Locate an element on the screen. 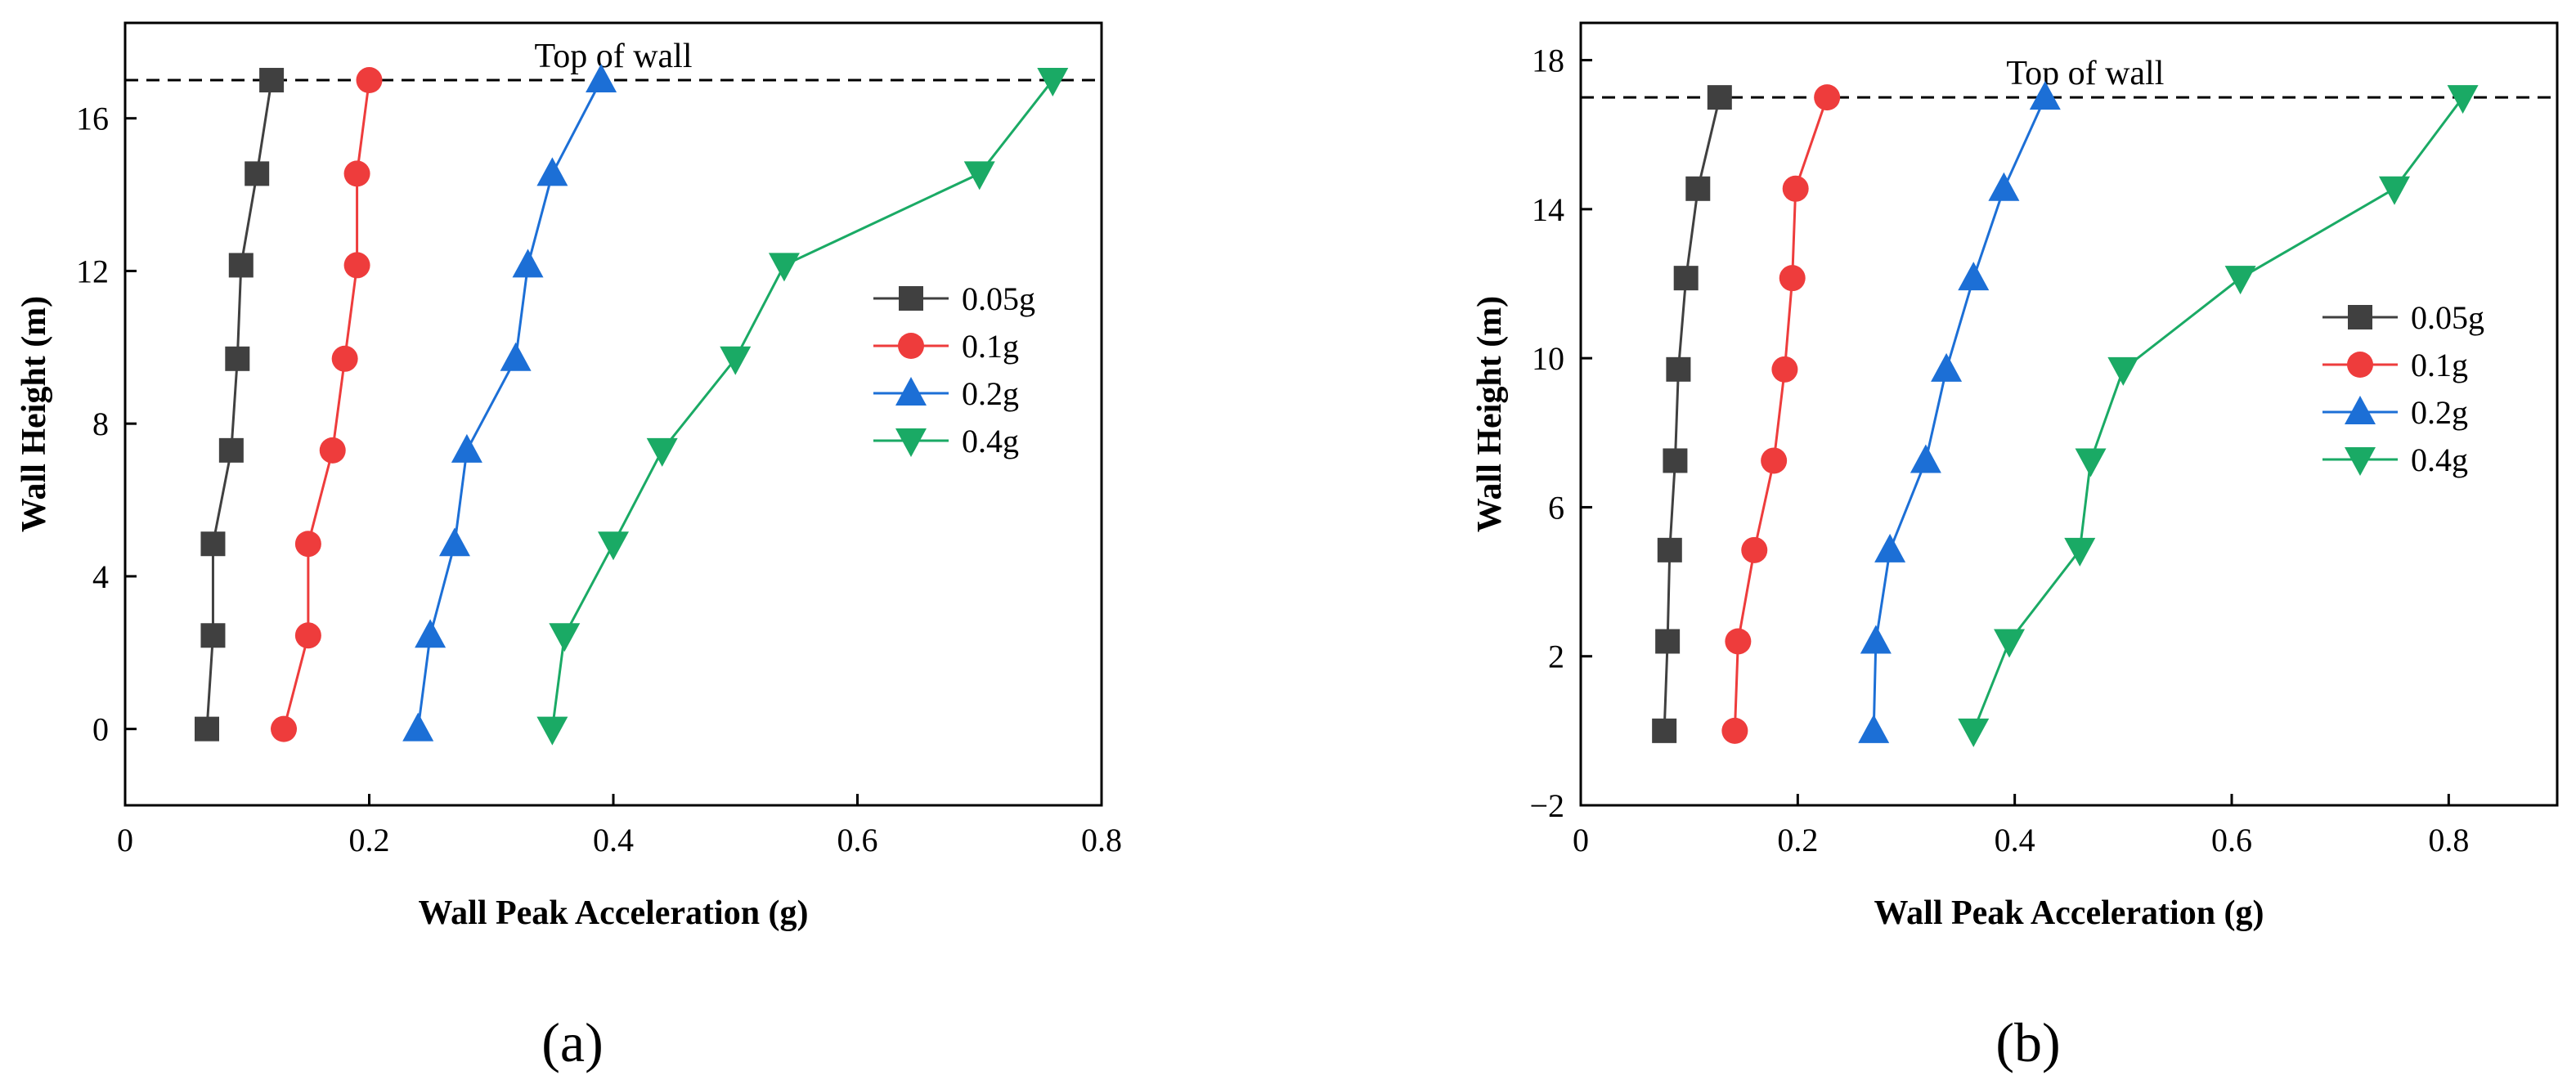 The height and width of the screenshot is (1089, 2576). x-axis-title: Wall Peak Acceleration (g) is located at coordinates (2069, 913).